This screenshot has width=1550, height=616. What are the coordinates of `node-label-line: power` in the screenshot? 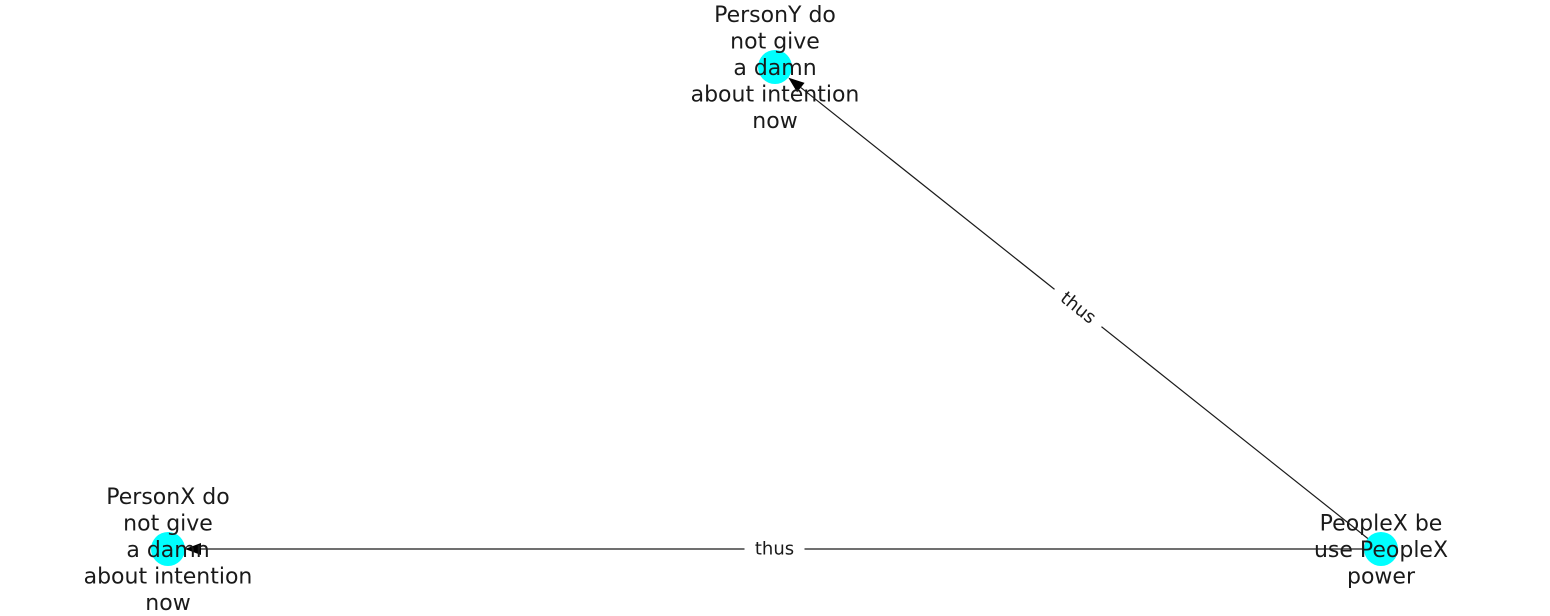 It's located at (1381, 577).